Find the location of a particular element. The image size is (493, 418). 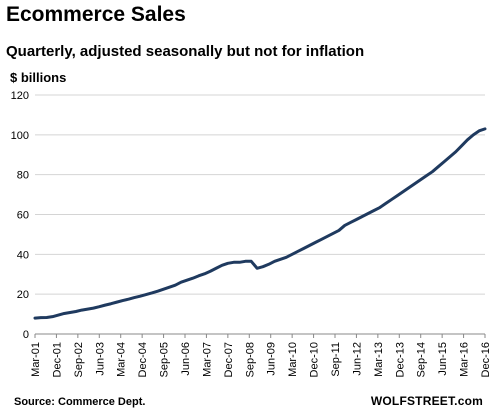

x-tick-label: Sep-11 is located at coordinates (336, 359).